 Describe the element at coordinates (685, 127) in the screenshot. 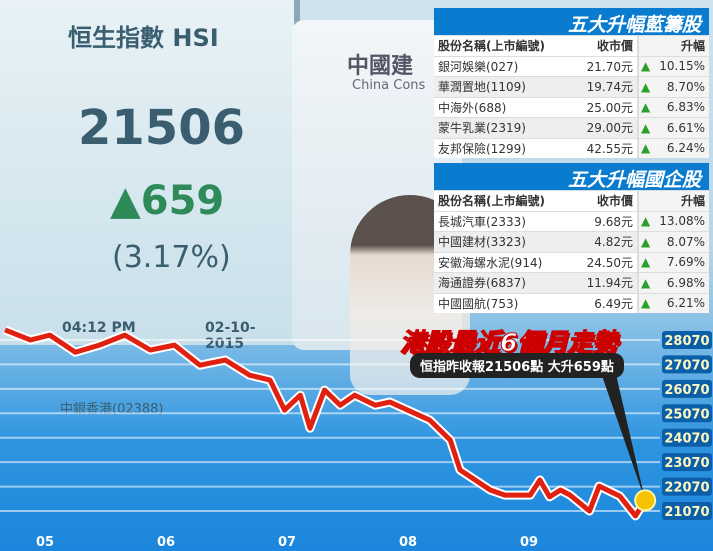

I see `gain-pct: 6.61%` at that location.